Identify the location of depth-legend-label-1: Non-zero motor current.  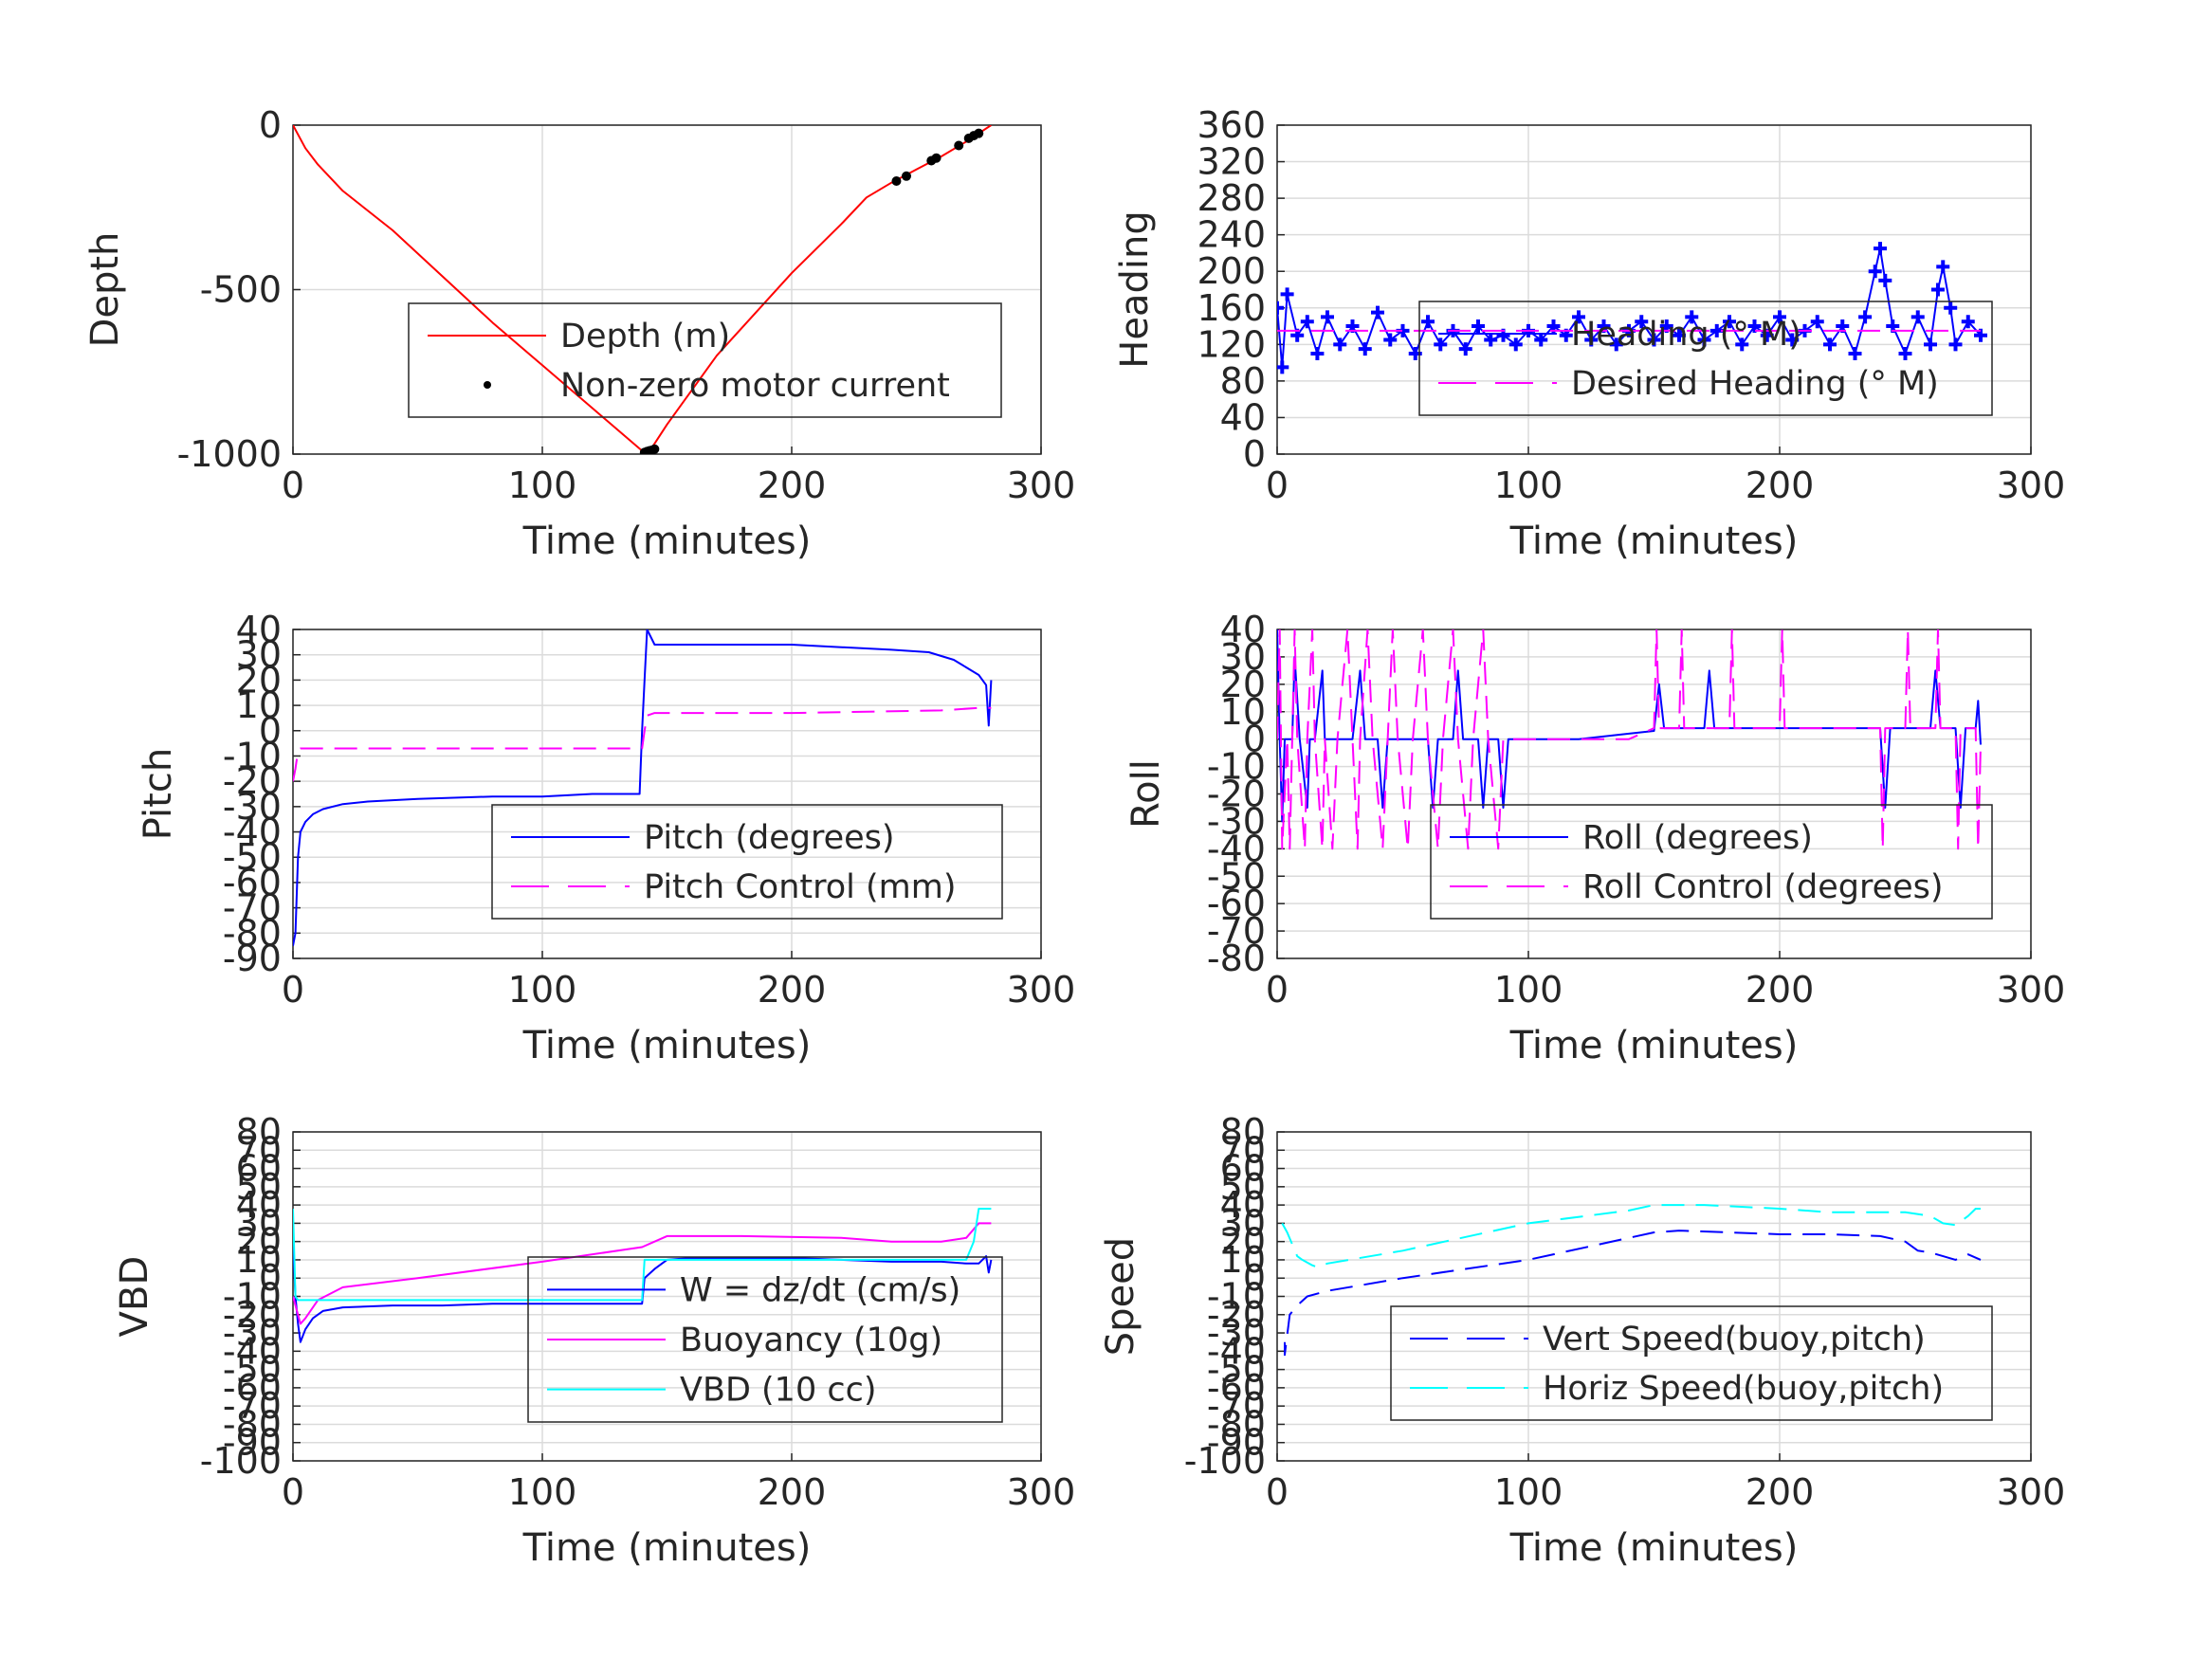
(755, 386).